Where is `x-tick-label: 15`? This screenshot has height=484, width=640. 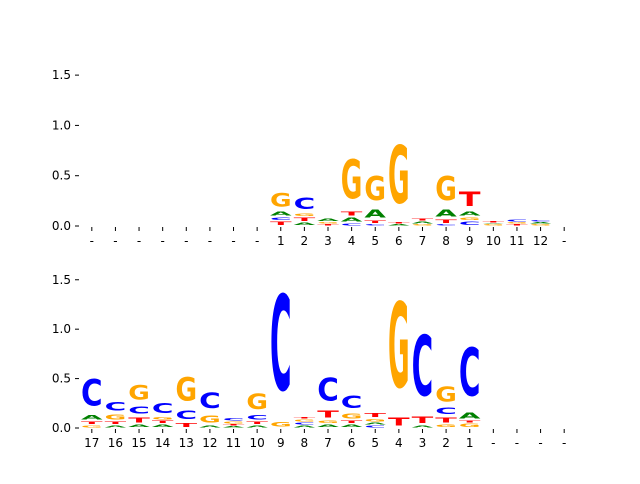
x-tick-label: 15 is located at coordinates (138, 443).